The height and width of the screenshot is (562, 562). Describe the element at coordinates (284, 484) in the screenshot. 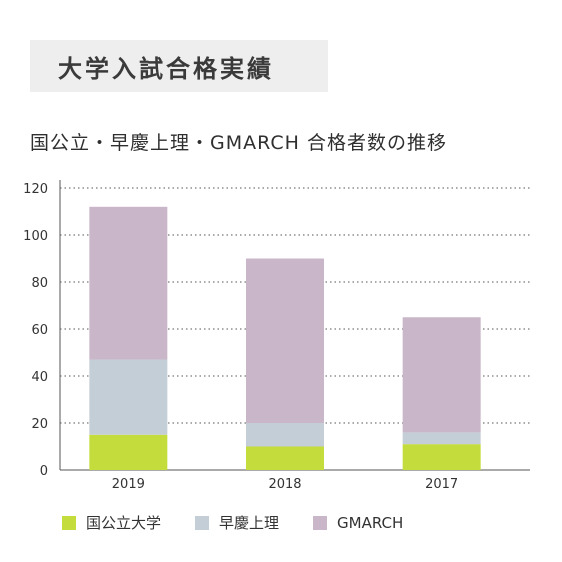

I see `x-tick-label-2018: 2018` at that location.